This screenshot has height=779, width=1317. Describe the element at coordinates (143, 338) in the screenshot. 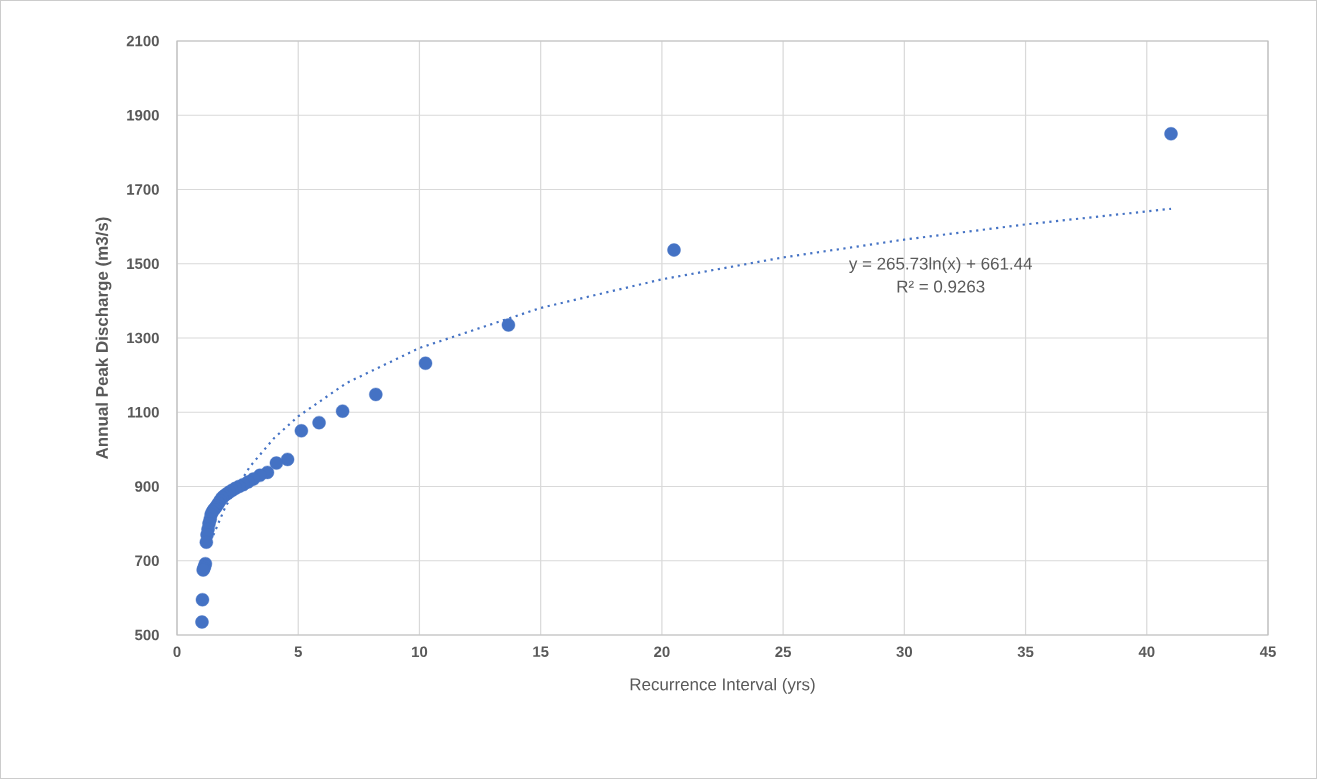

I see `y-tick-label: 1300` at that location.